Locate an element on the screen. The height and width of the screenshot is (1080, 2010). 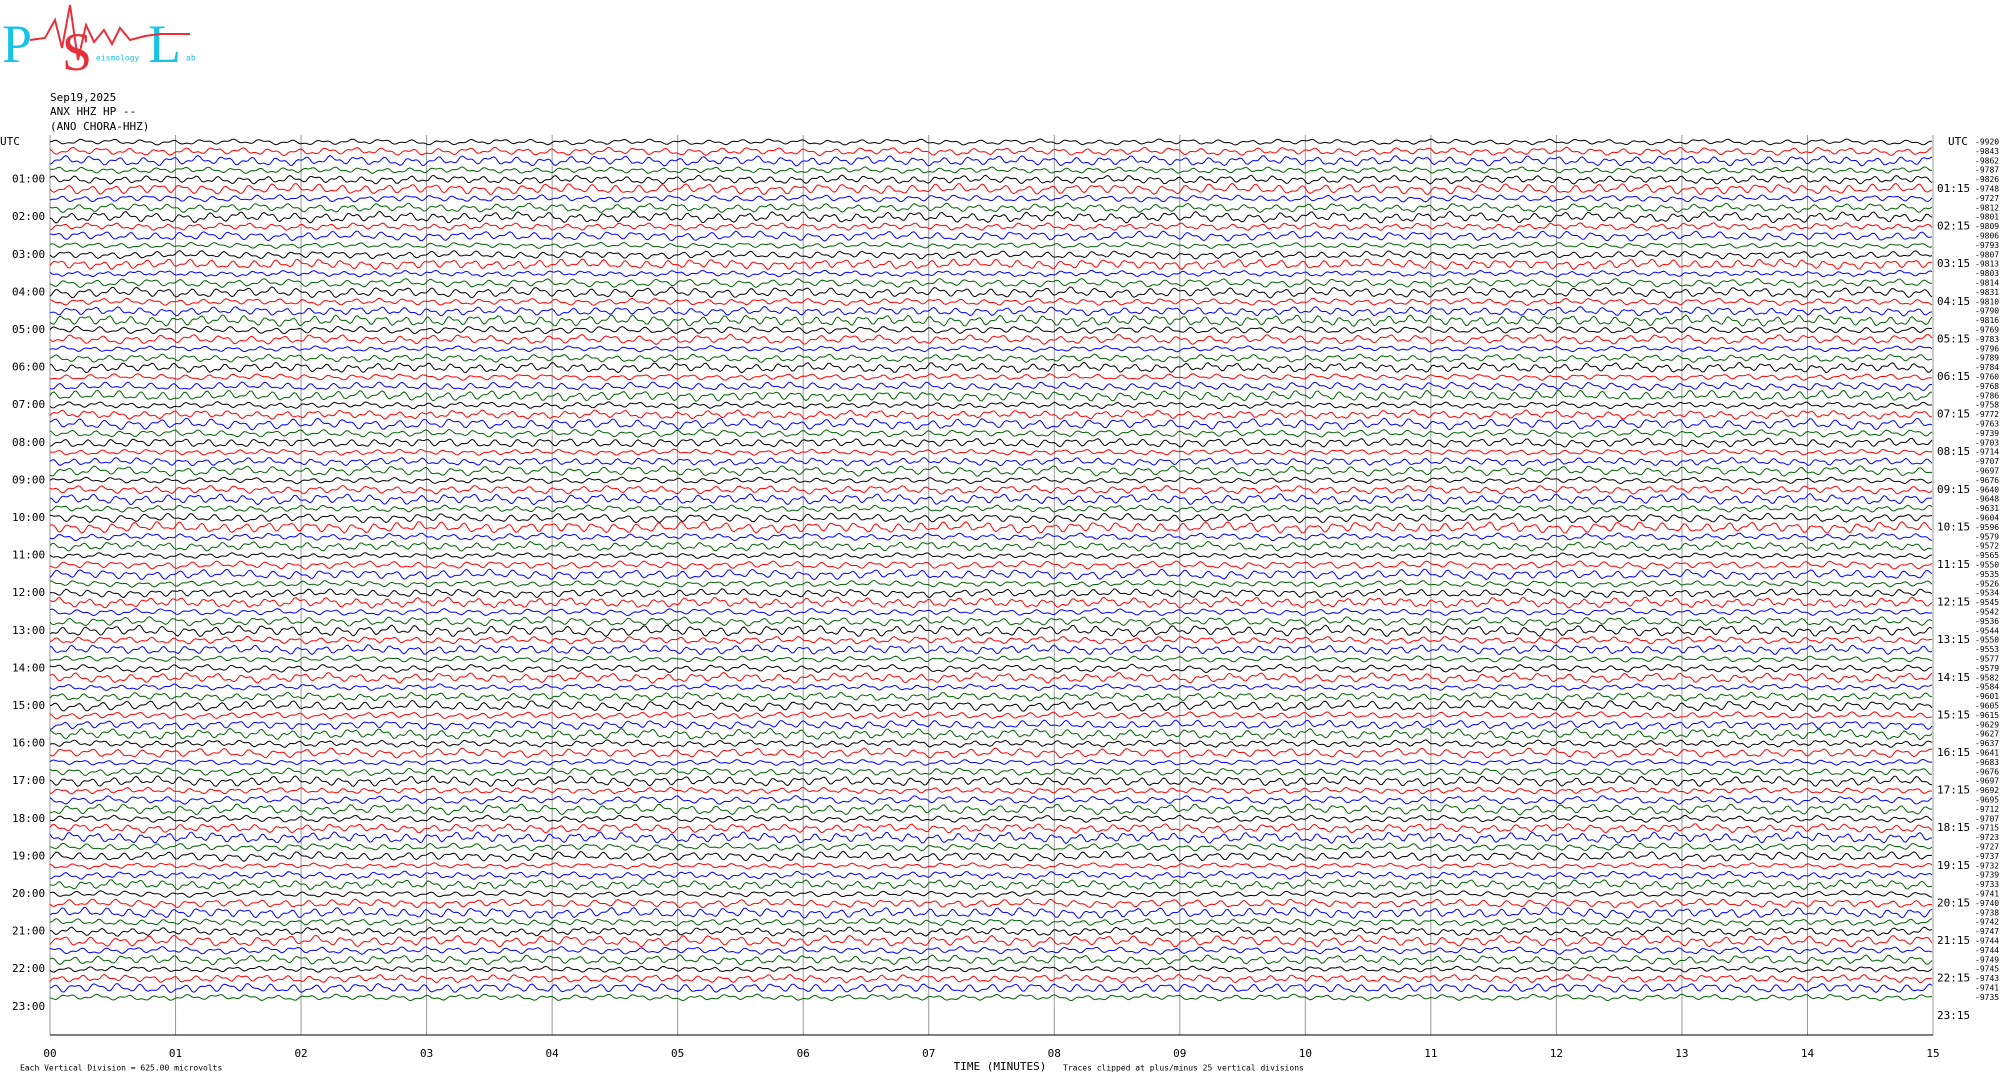
x-tick-label: 05 is located at coordinates (677, 1053).